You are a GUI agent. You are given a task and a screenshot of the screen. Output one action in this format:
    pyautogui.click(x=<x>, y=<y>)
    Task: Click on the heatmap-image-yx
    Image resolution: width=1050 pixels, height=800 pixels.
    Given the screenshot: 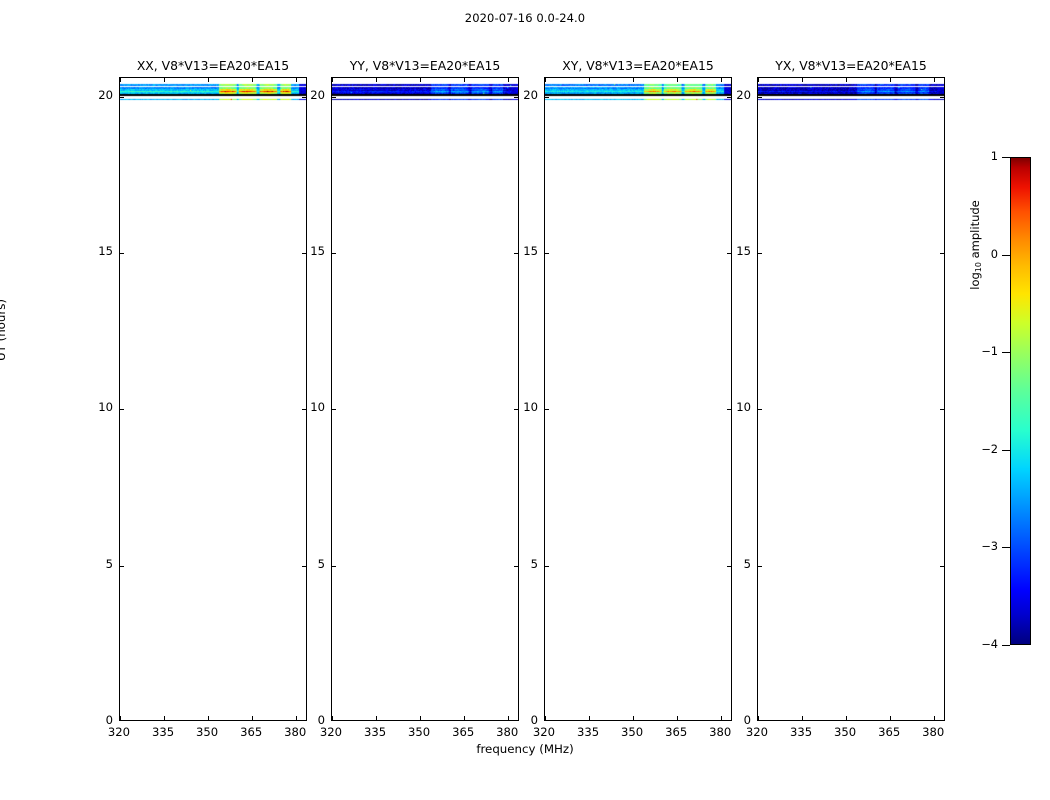 What is the action you would take?
    pyautogui.click(x=851, y=399)
    